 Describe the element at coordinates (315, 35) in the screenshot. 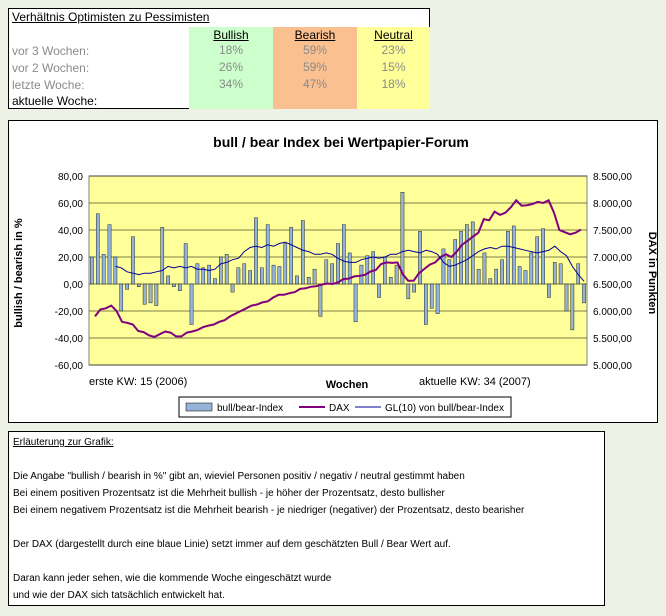

I see `header-bearish: Bearish` at that location.